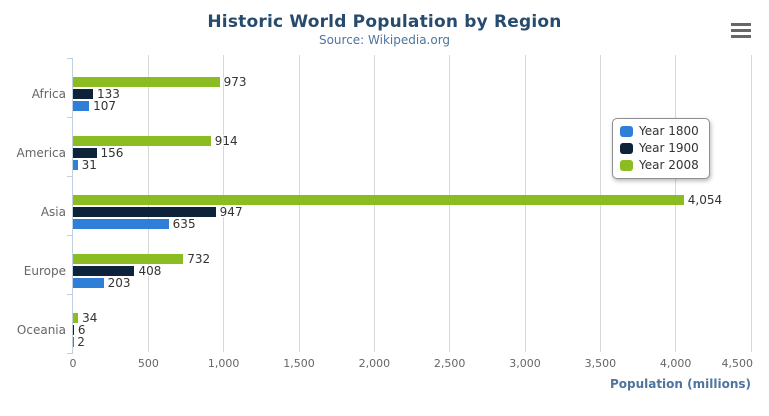  I want to click on data-label: 635, so click(184, 224).